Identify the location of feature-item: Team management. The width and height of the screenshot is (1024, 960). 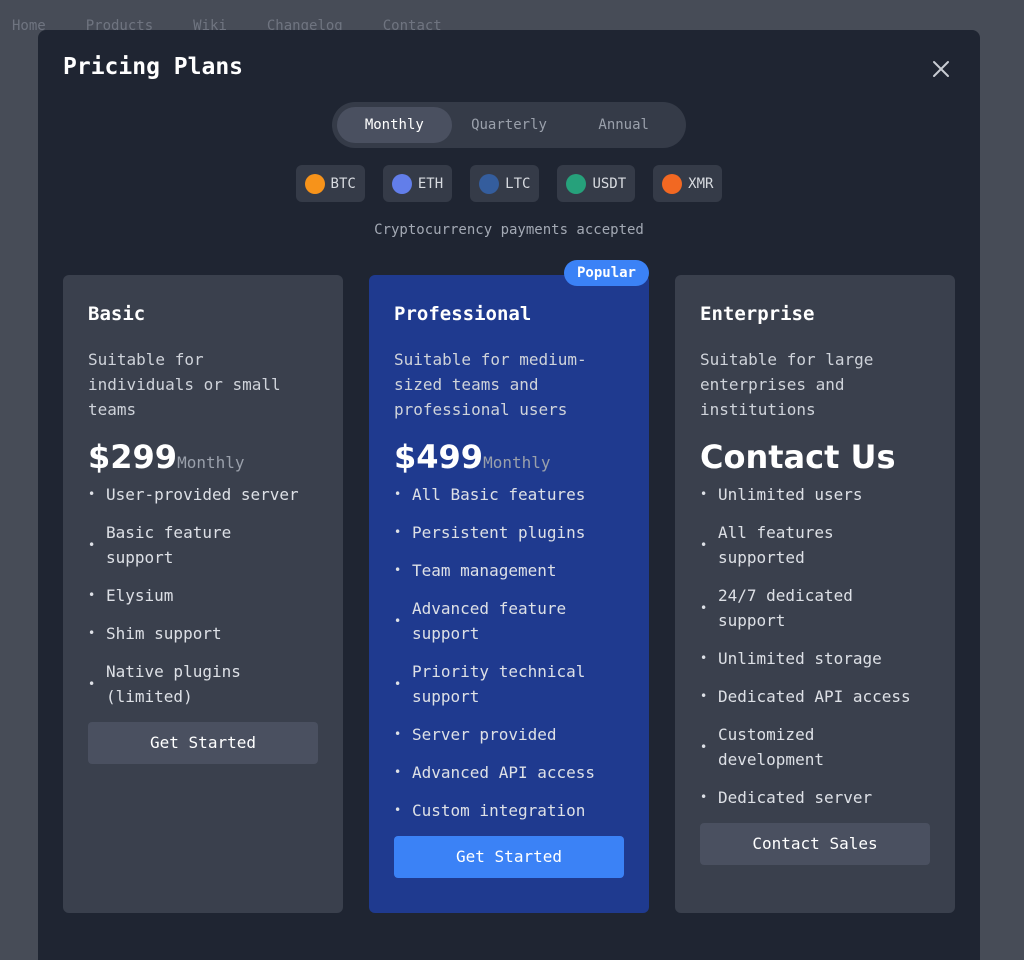
(509, 570).